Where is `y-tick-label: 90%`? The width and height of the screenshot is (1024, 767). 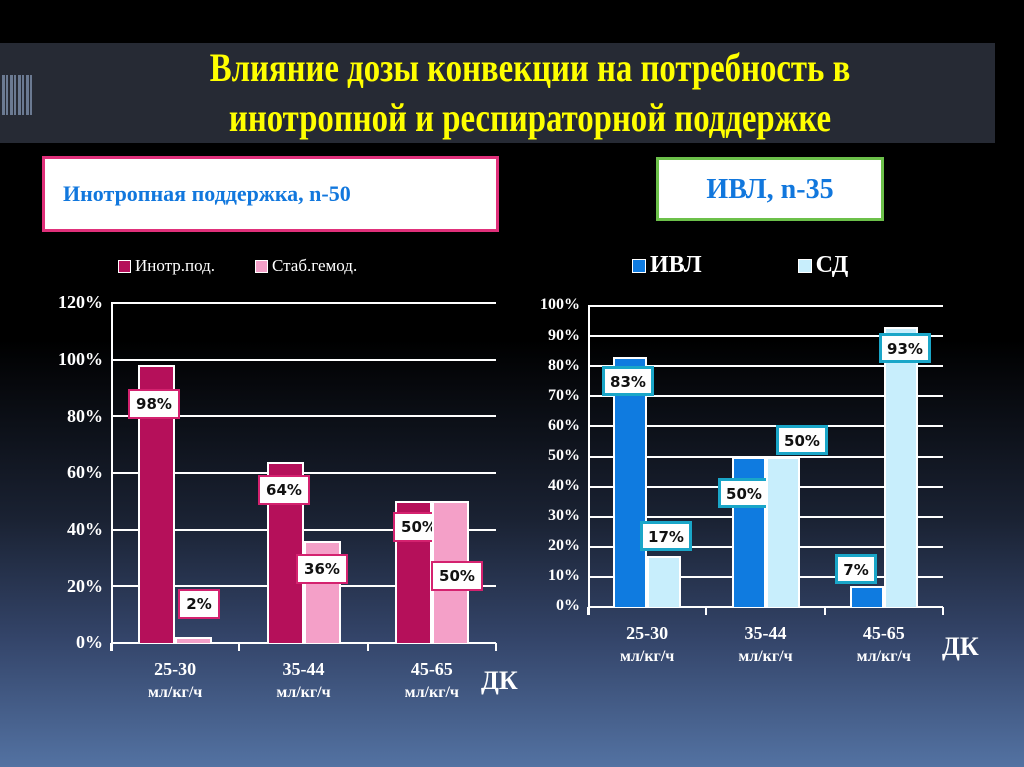
y-tick-label: 90% is located at coordinates (564, 335).